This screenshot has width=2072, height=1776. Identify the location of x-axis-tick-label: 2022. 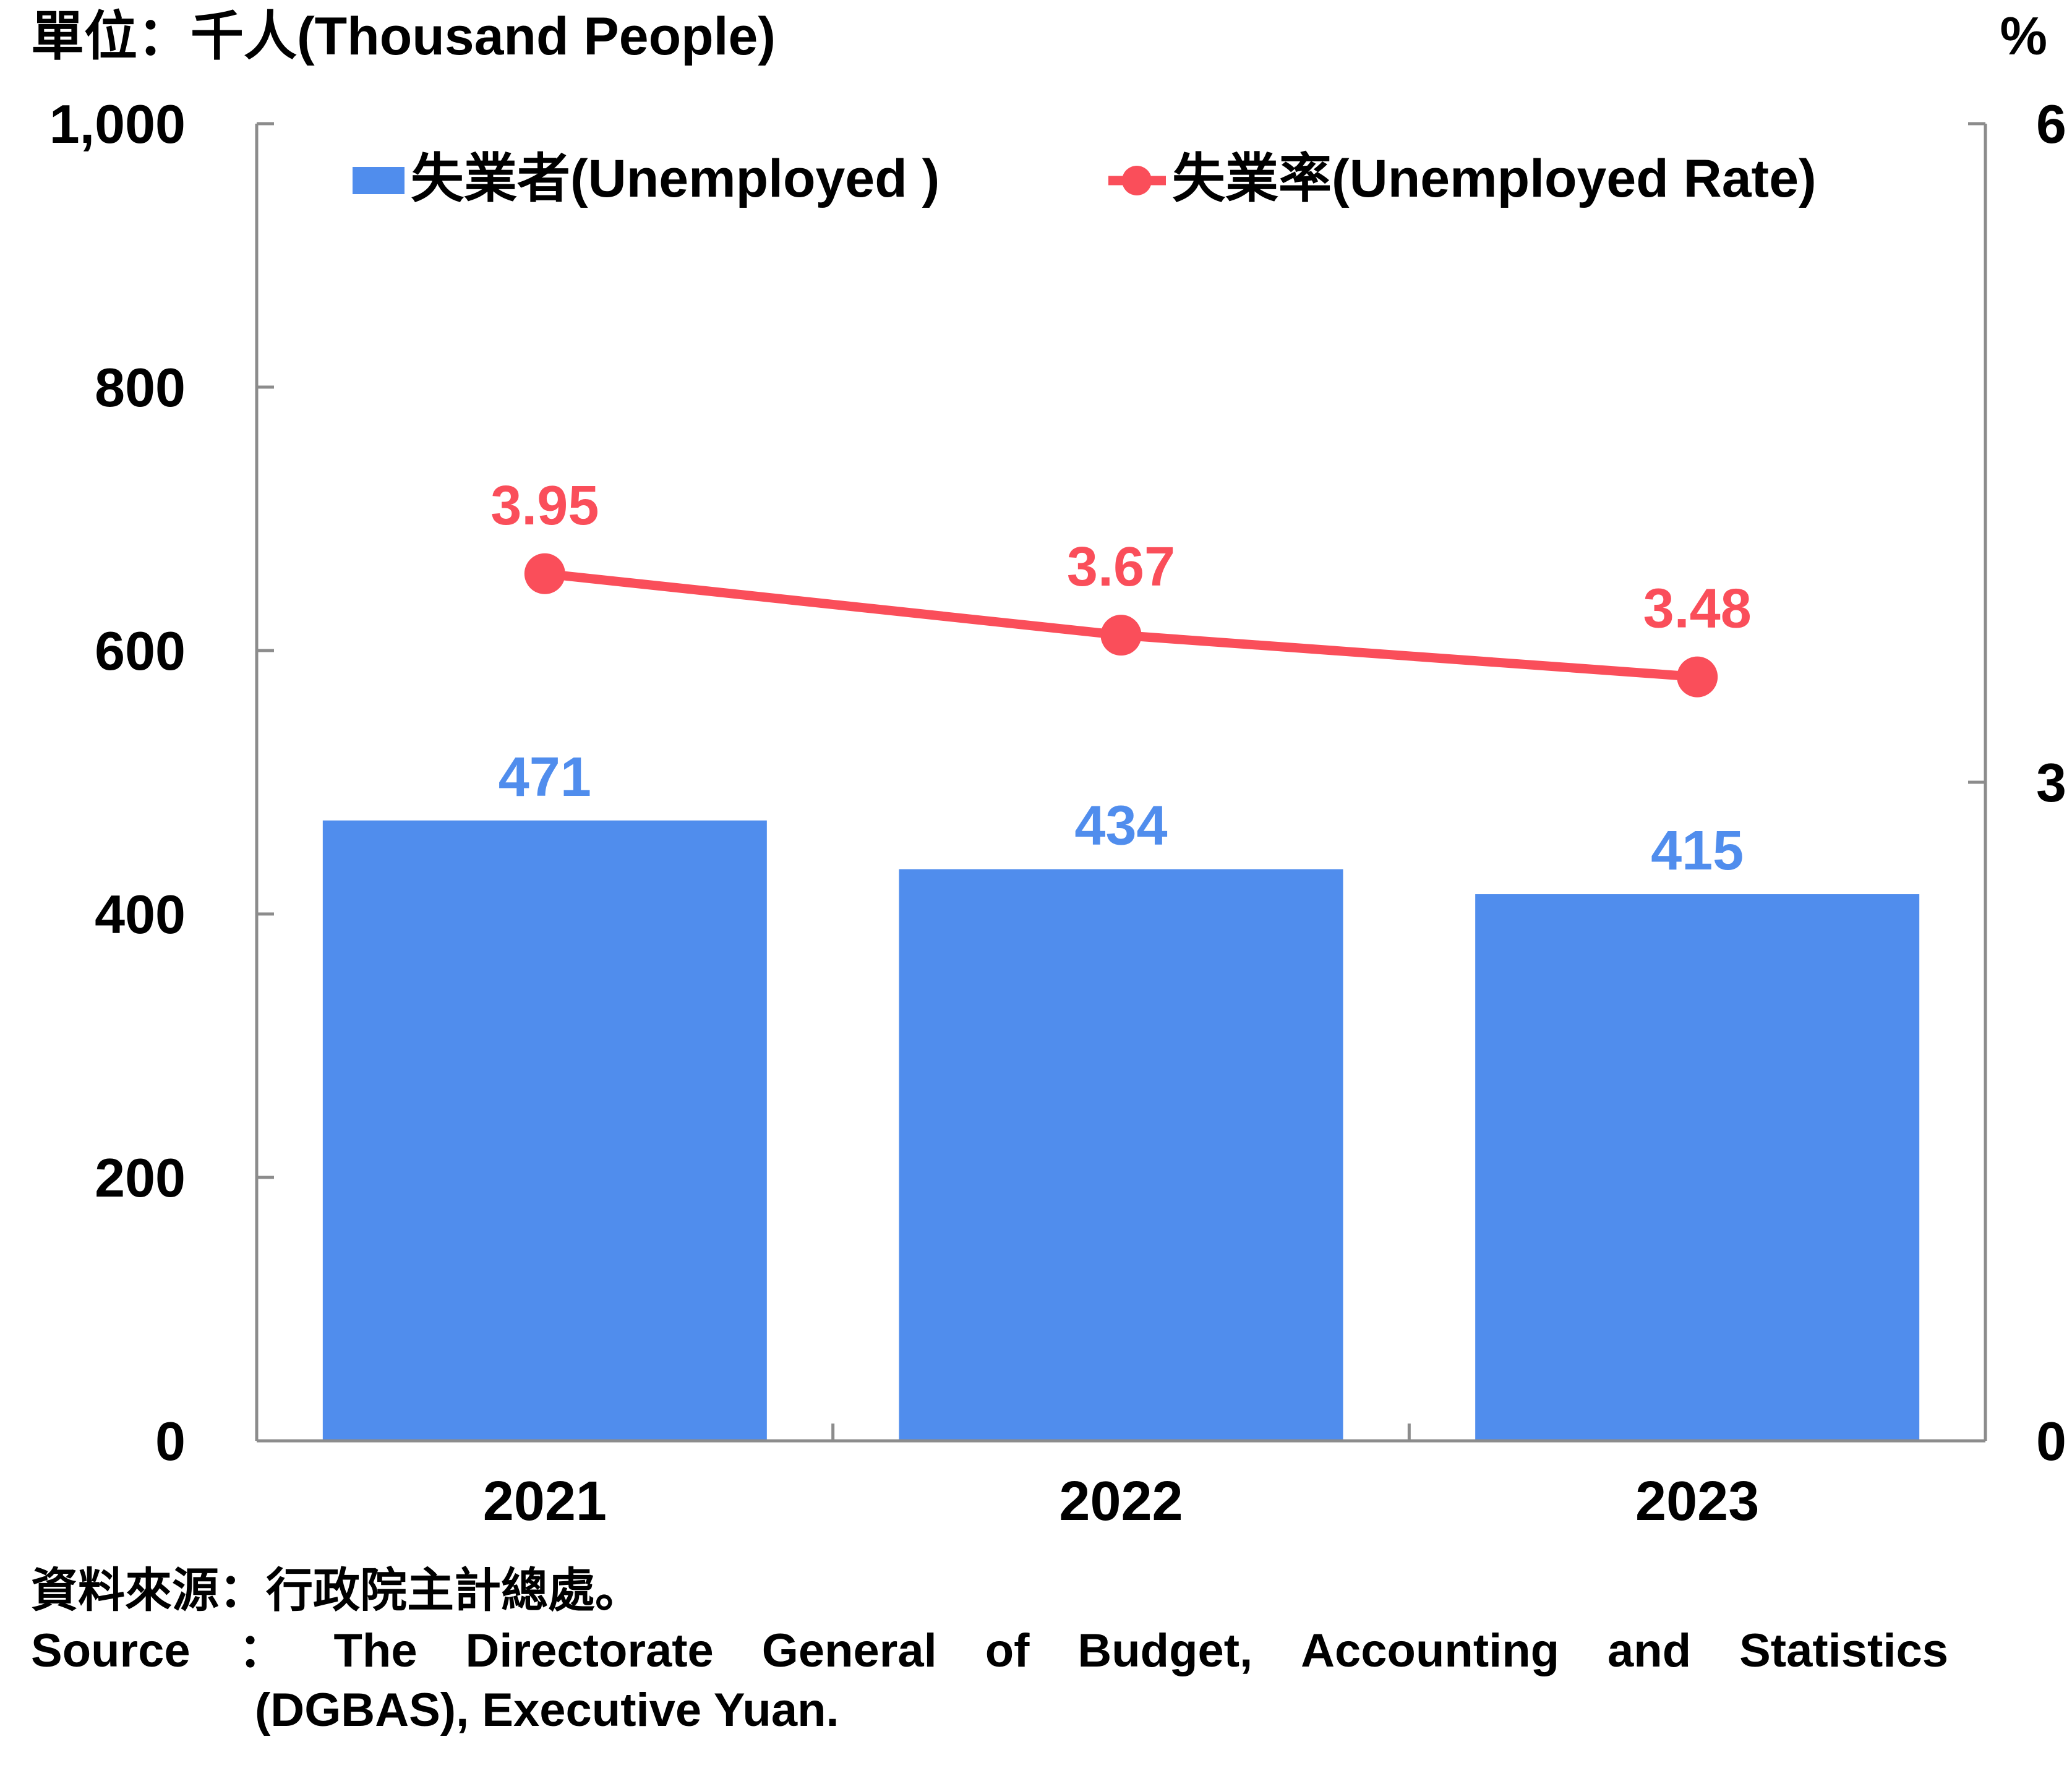
(1121, 1501).